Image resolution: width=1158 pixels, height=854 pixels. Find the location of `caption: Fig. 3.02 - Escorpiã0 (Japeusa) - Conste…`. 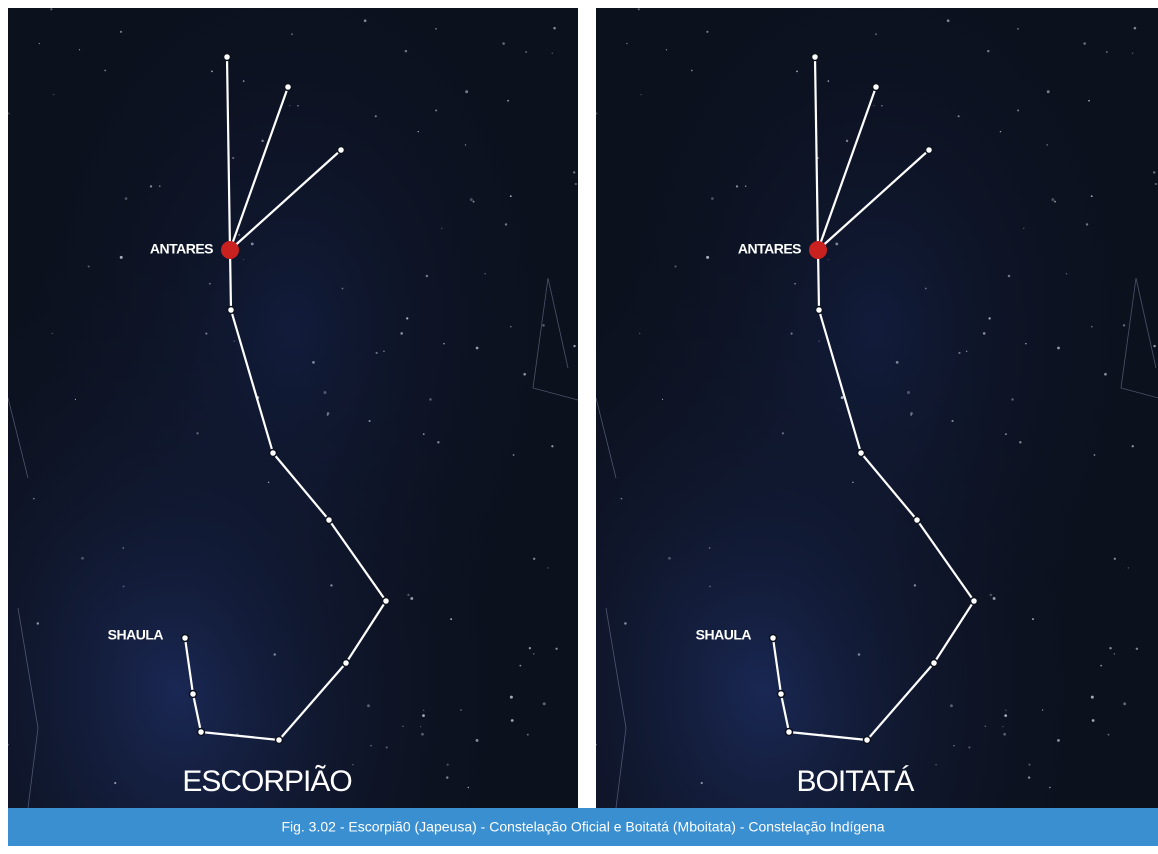

caption: Fig. 3.02 - Escorpiã0 (Japeusa) - Conste… is located at coordinates (582, 827).